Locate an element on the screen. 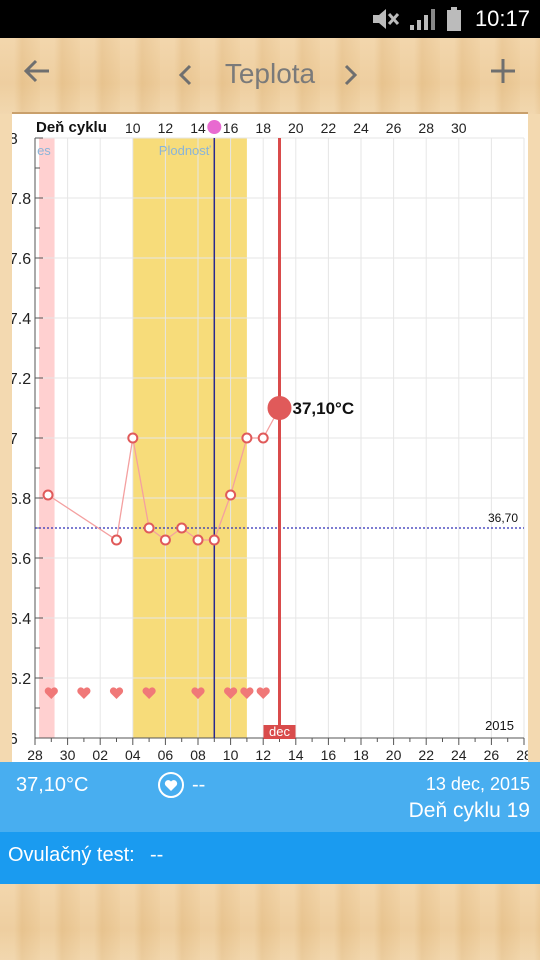  mute-icon is located at coordinates (385, 21).